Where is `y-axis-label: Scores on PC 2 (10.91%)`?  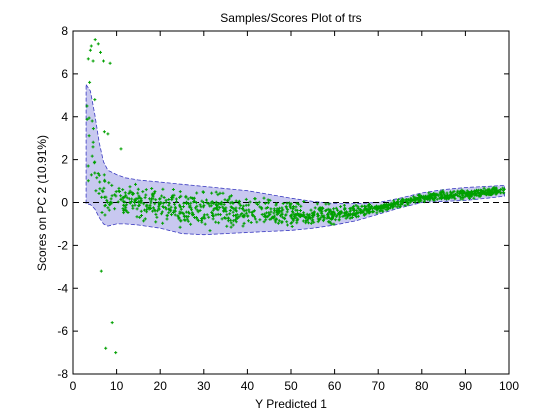
y-axis-label: Scores on PC 2 (10.91%) is located at coordinates (42, 203).